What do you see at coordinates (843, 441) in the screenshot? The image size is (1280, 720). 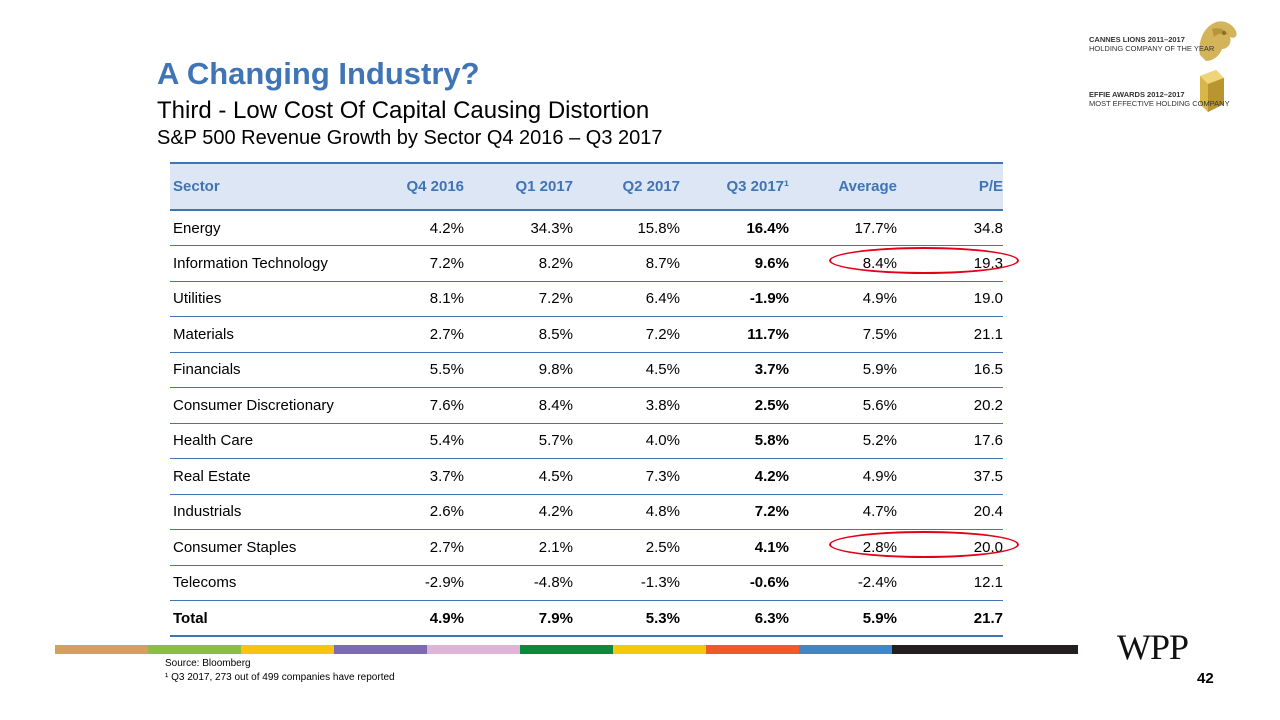 I see `cell-average: 5.2%` at bounding box center [843, 441].